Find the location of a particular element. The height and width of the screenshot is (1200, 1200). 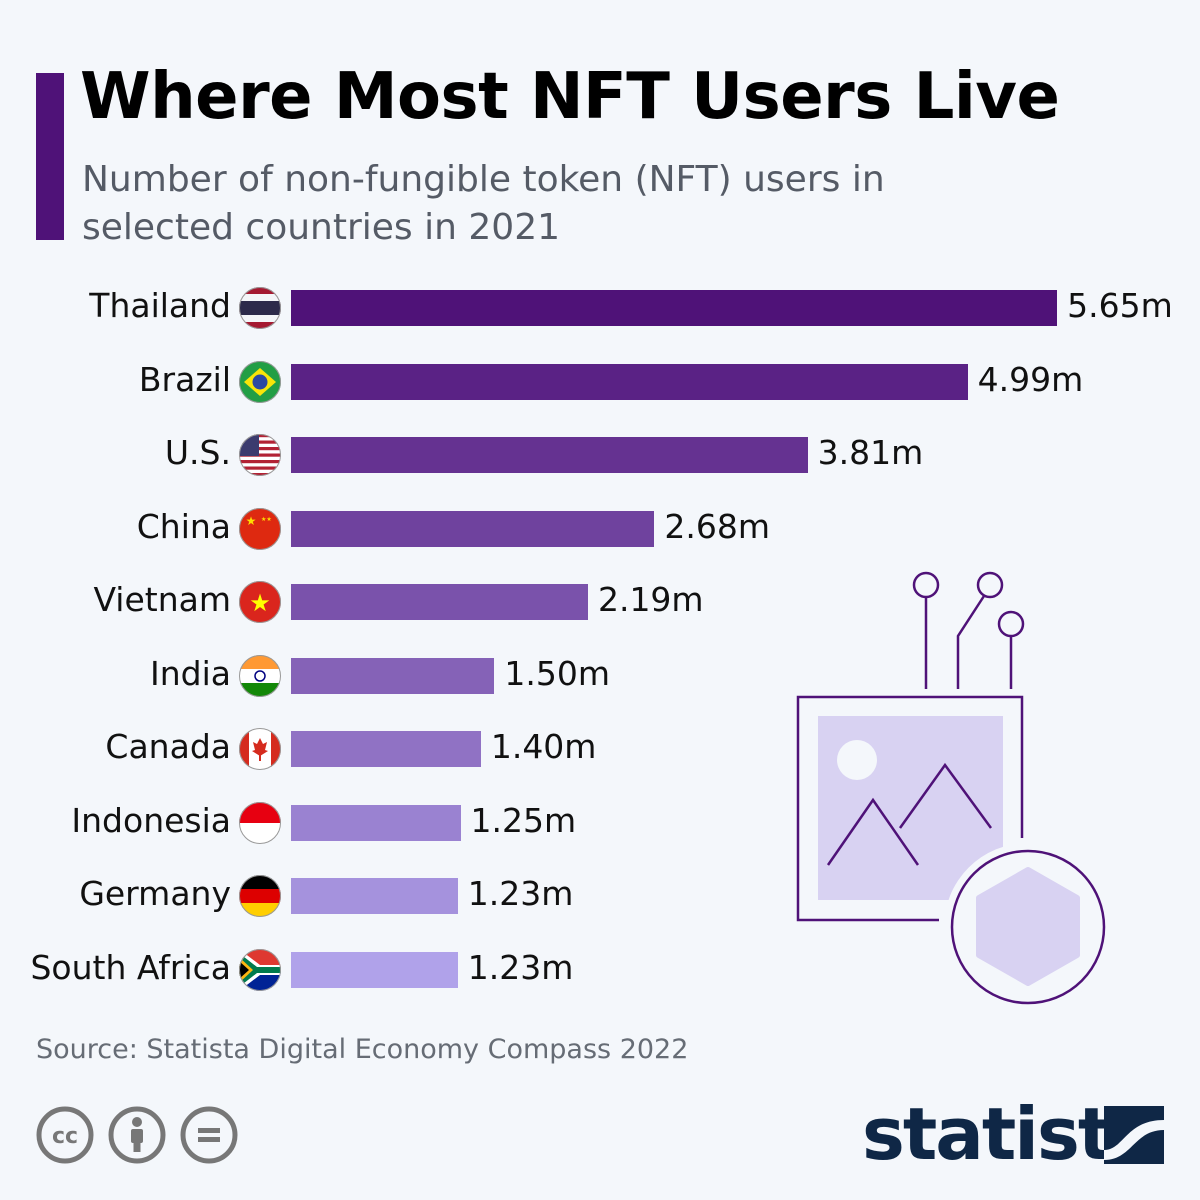

value-label: 5.65m is located at coordinates (1120, 305).